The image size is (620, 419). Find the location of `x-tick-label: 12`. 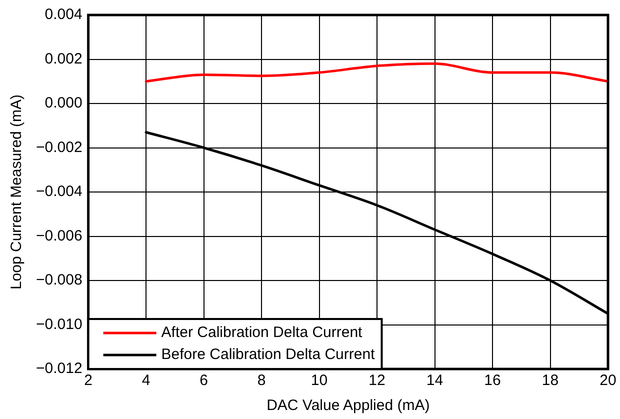

x-tick-label: 12 is located at coordinates (377, 381).